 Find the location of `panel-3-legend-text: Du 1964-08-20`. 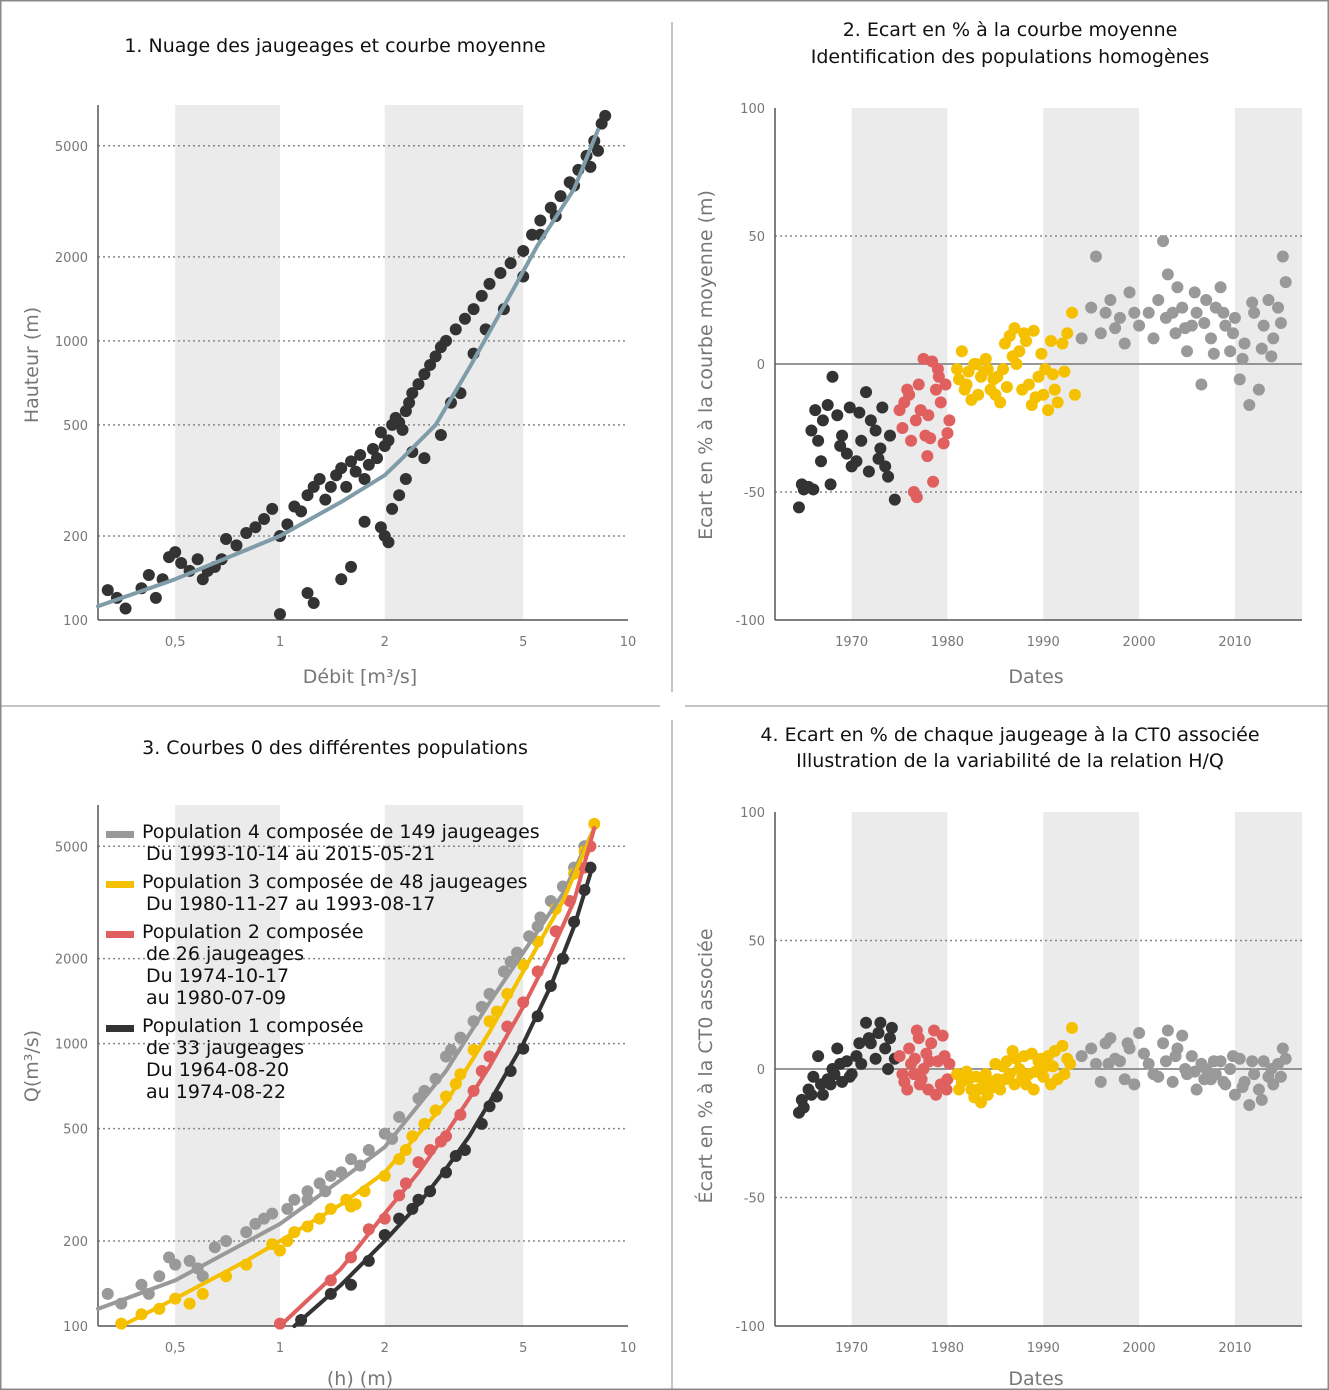

panel-3-legend-text: Du 1964-08-20 is located at coordinates (217, 1070).